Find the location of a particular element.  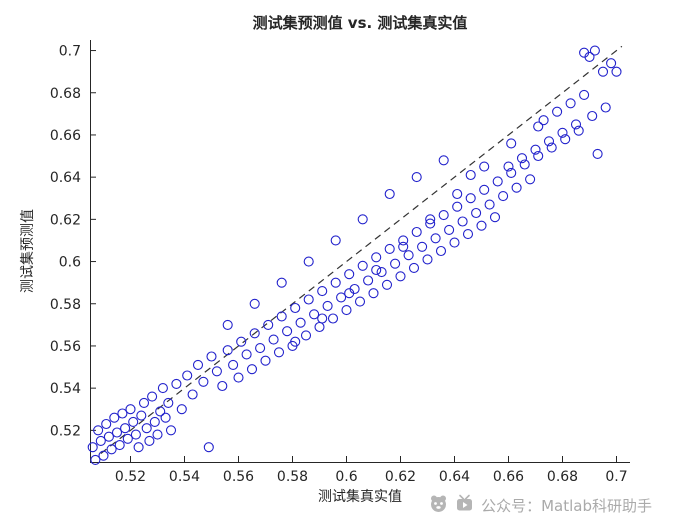

x-tick-label: 0.58 is located at coordinates (292, 477).